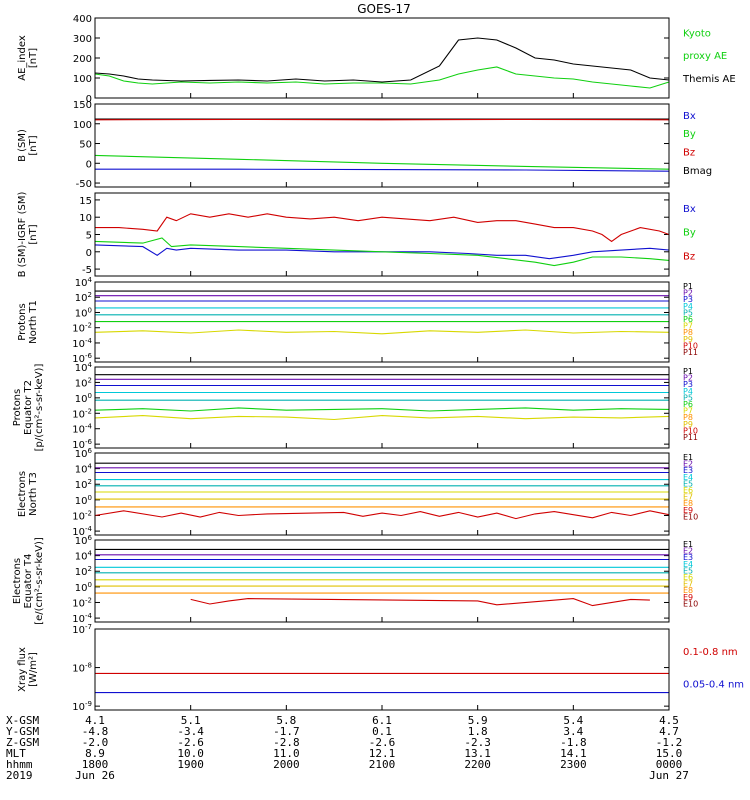  I want to click on axis-value: -2.3, so click(477, 742).